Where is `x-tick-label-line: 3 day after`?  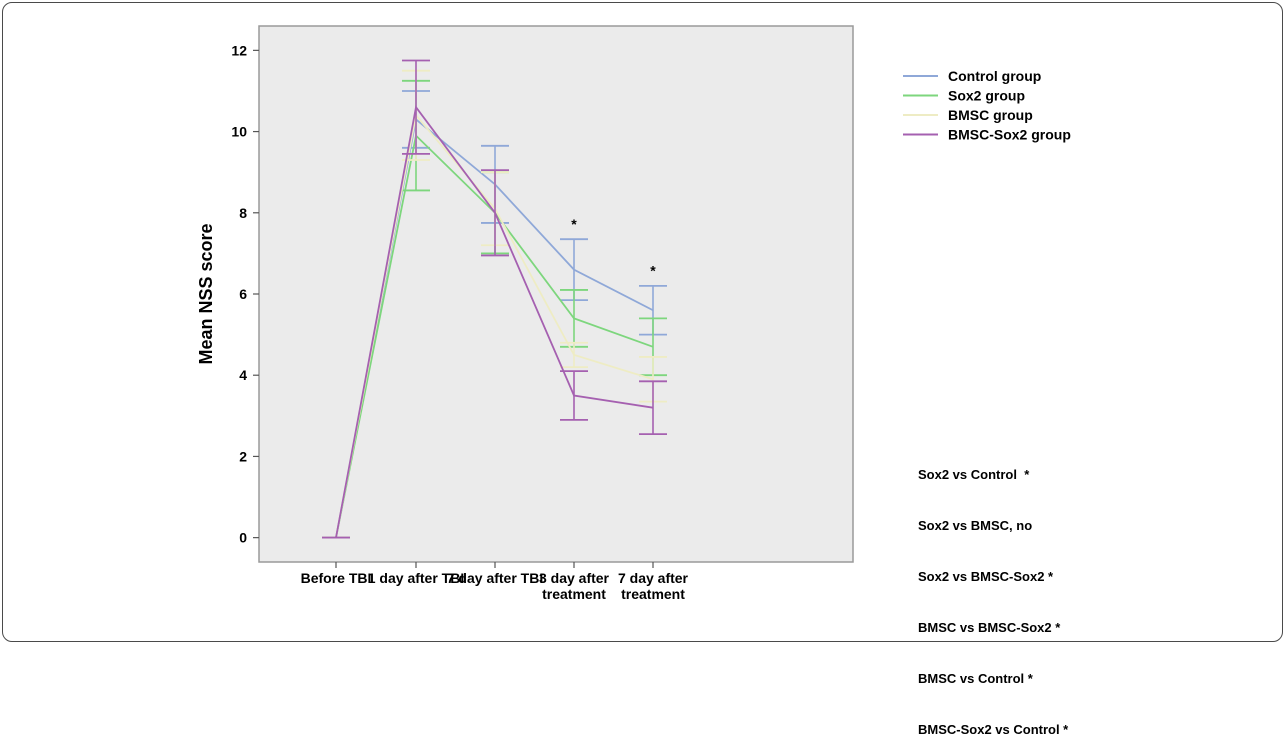 x-tick-label-line: 3 day after is located at coordinates (574, 578).